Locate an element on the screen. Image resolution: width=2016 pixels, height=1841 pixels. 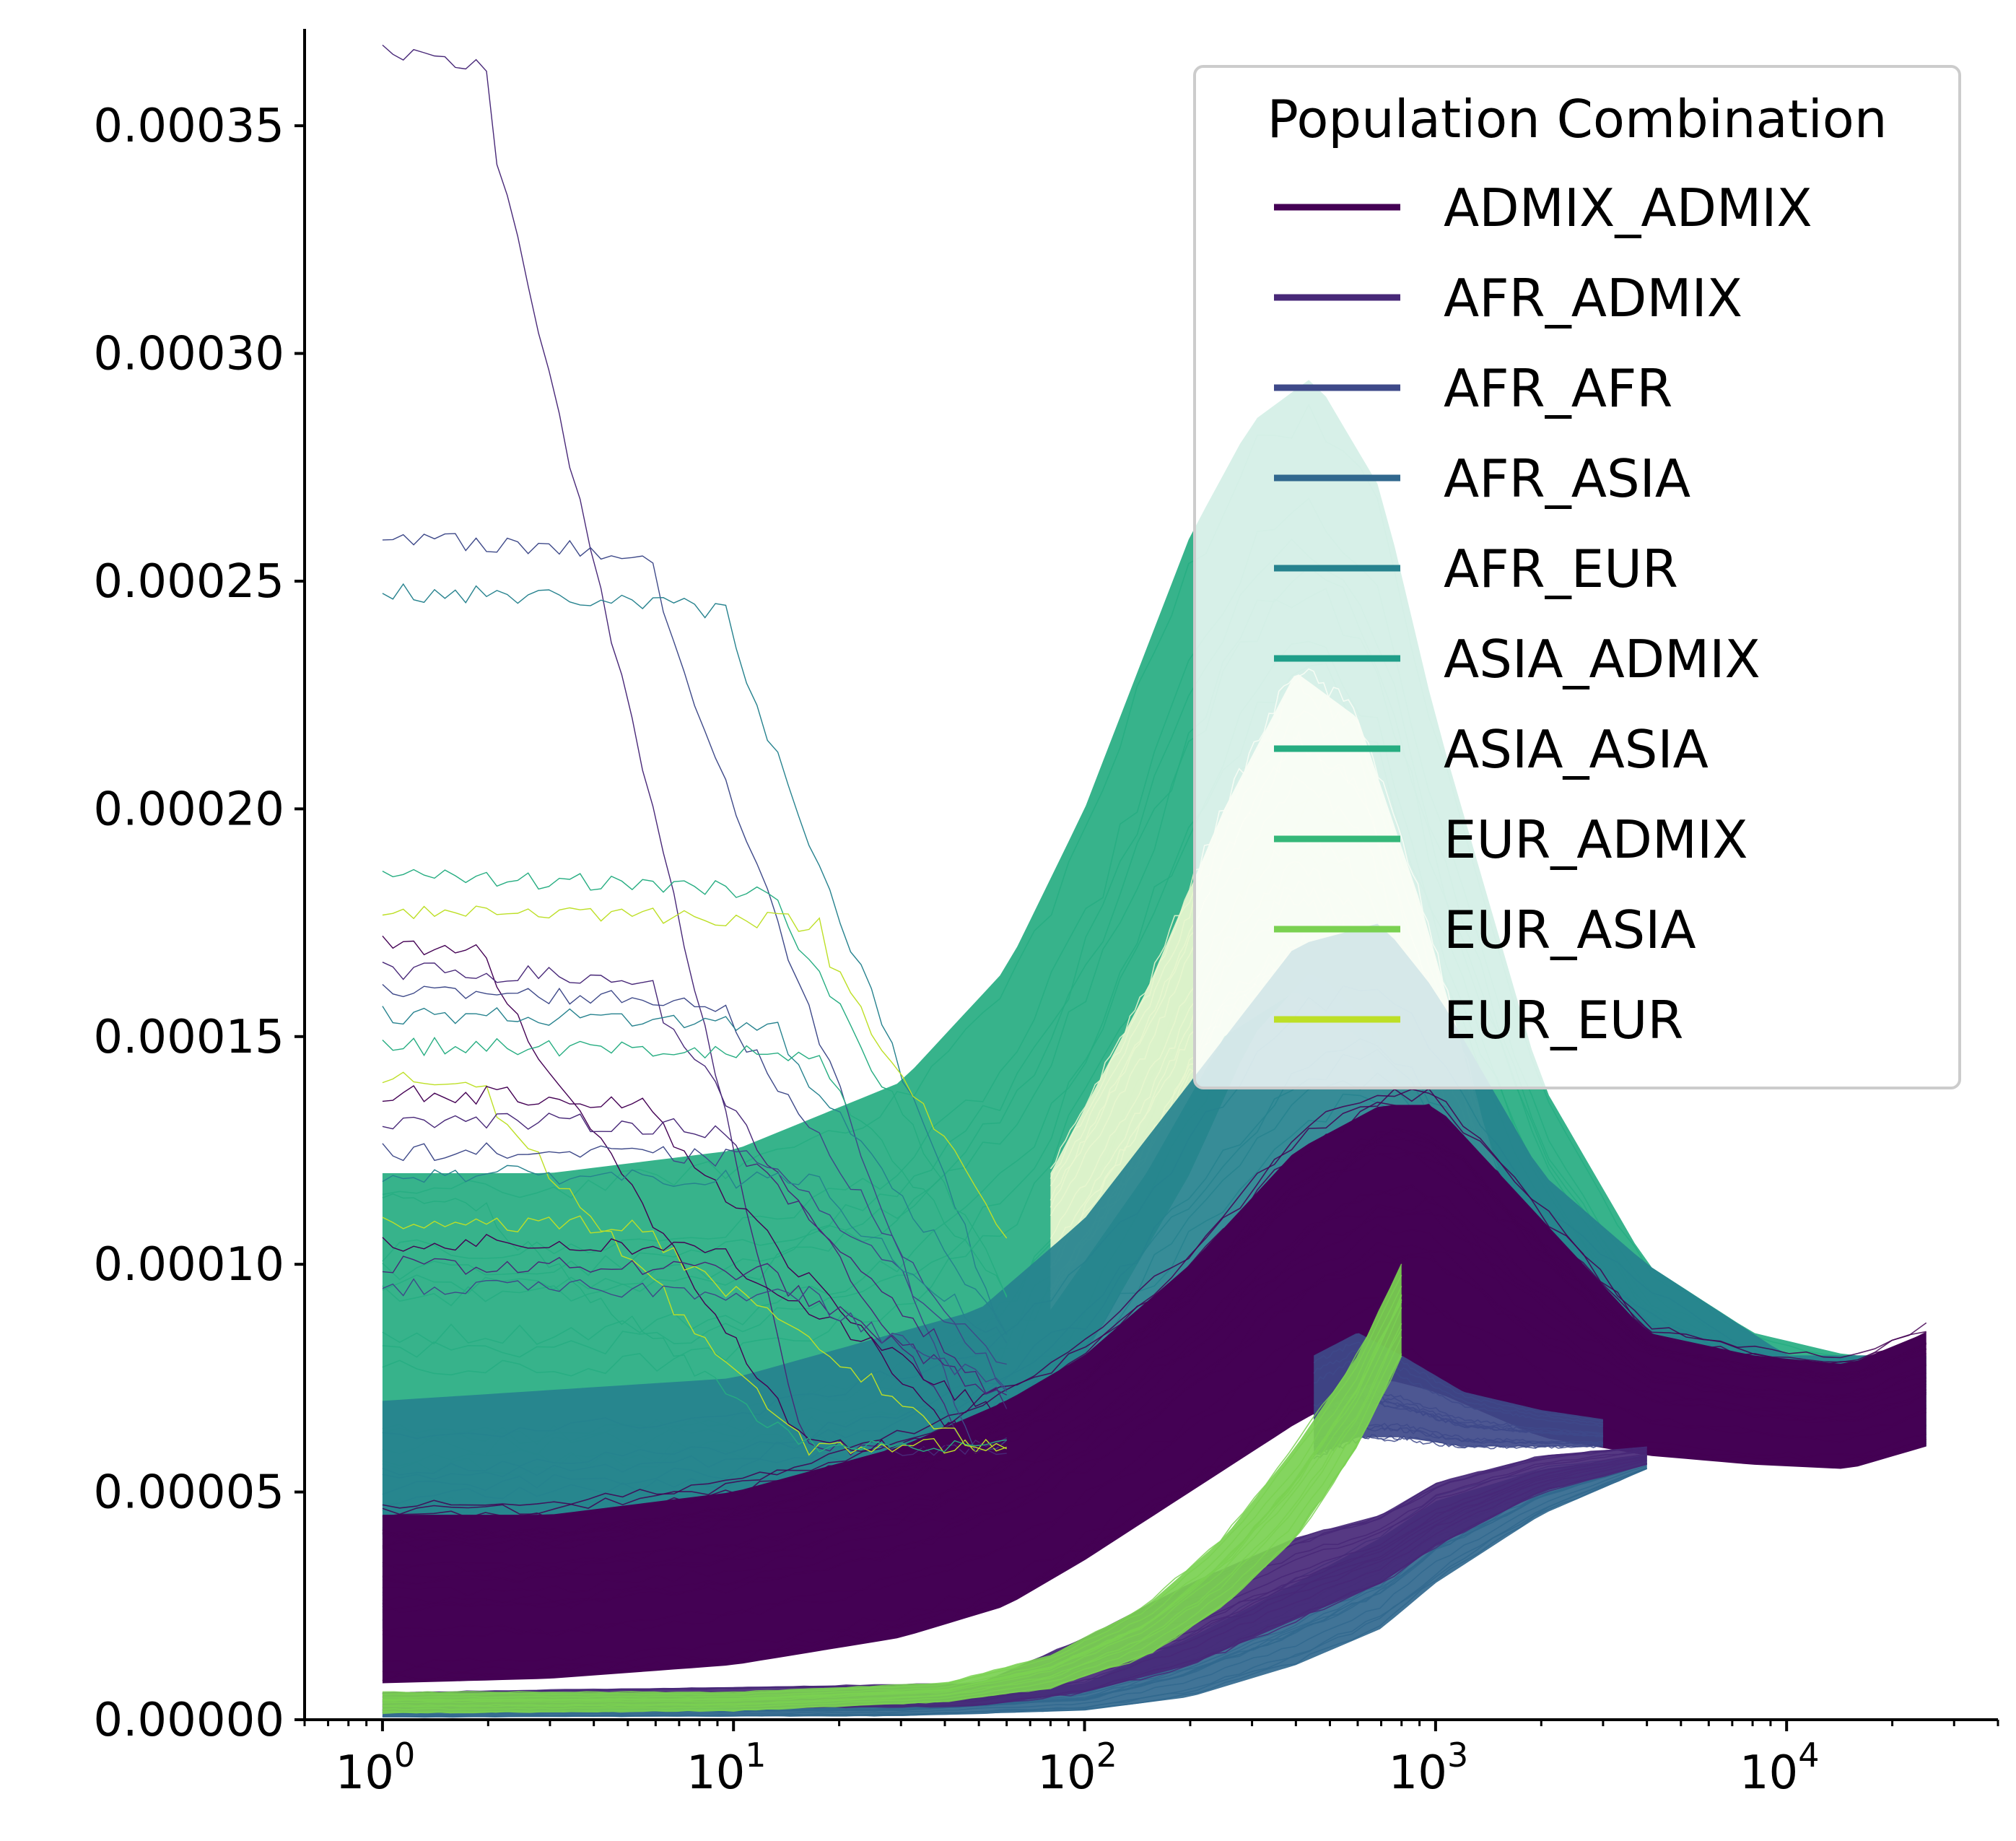
legend-label: EUR_ADMIX is located at coordinates (1596, 839).